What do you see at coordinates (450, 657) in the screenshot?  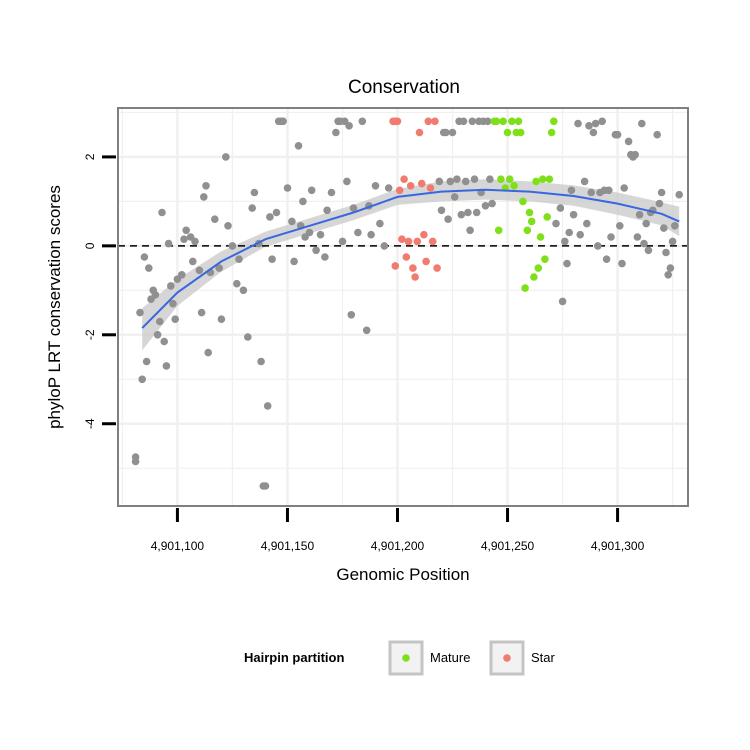 I see `legend-label-mature: Mature` at bounding box center [450, 657].